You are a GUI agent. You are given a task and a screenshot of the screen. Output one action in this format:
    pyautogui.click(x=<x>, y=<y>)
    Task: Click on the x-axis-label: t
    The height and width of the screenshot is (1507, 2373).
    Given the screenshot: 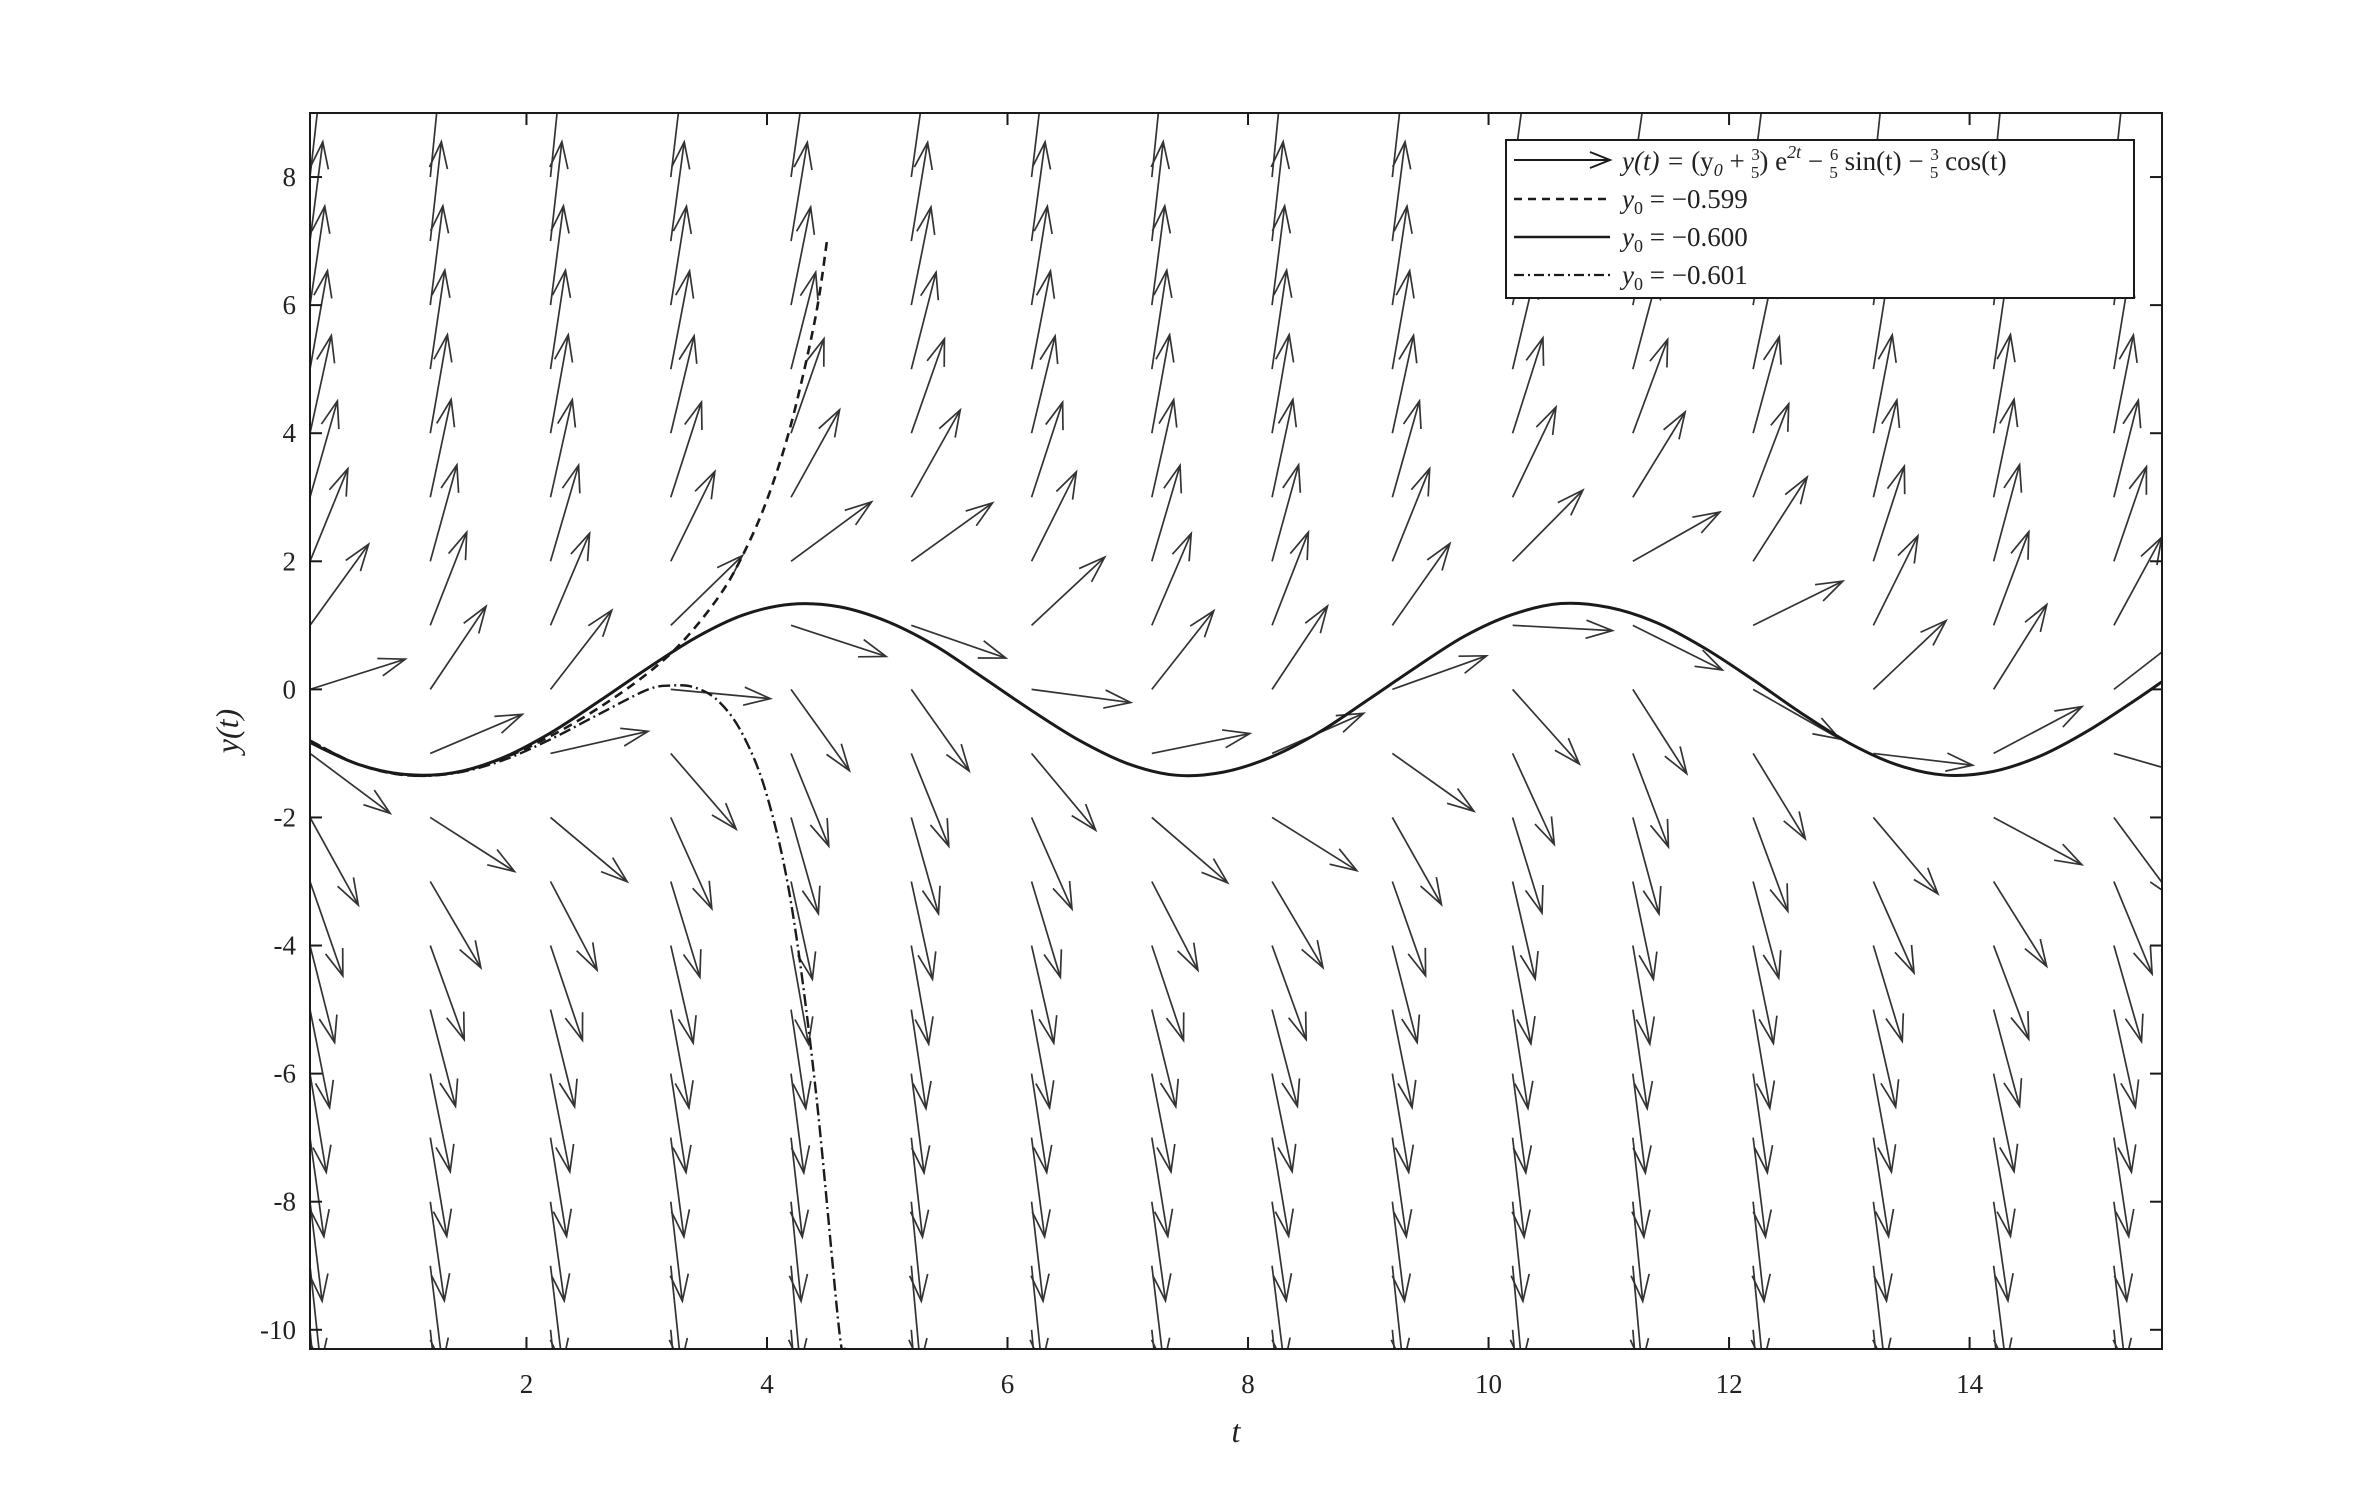 What is the action you would take?
    pyautogui.click(x=1237, y=1431)
    